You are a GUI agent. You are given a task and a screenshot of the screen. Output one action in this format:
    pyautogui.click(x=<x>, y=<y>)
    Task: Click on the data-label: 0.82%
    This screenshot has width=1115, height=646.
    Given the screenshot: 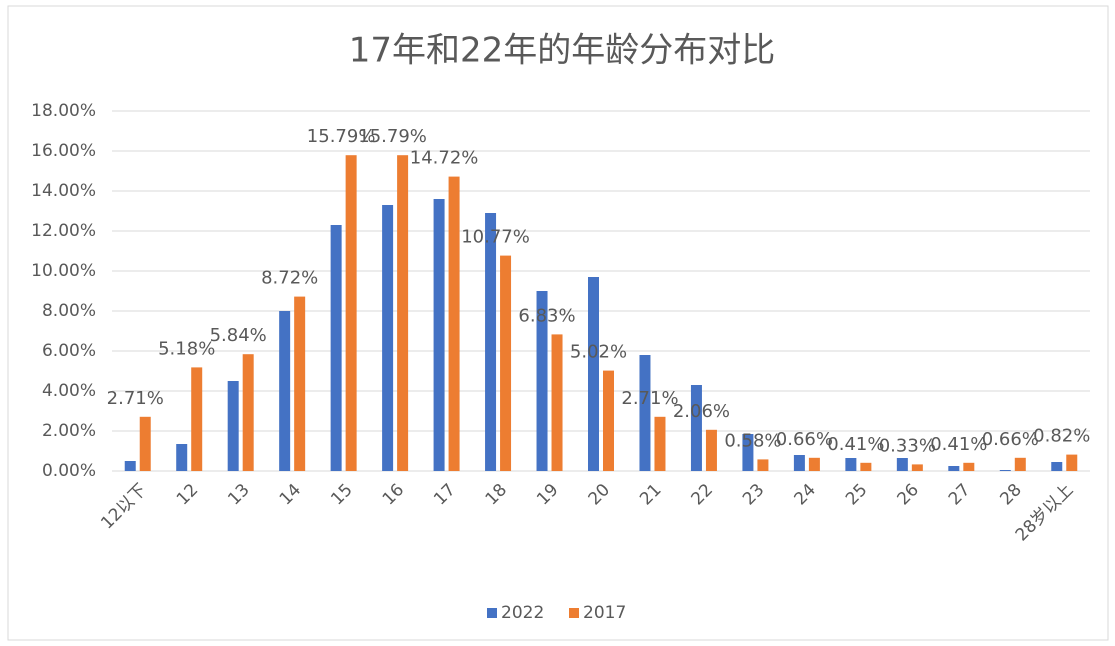 What is the action you would take?
    pyautogui.click(x=1061, y=436)
    